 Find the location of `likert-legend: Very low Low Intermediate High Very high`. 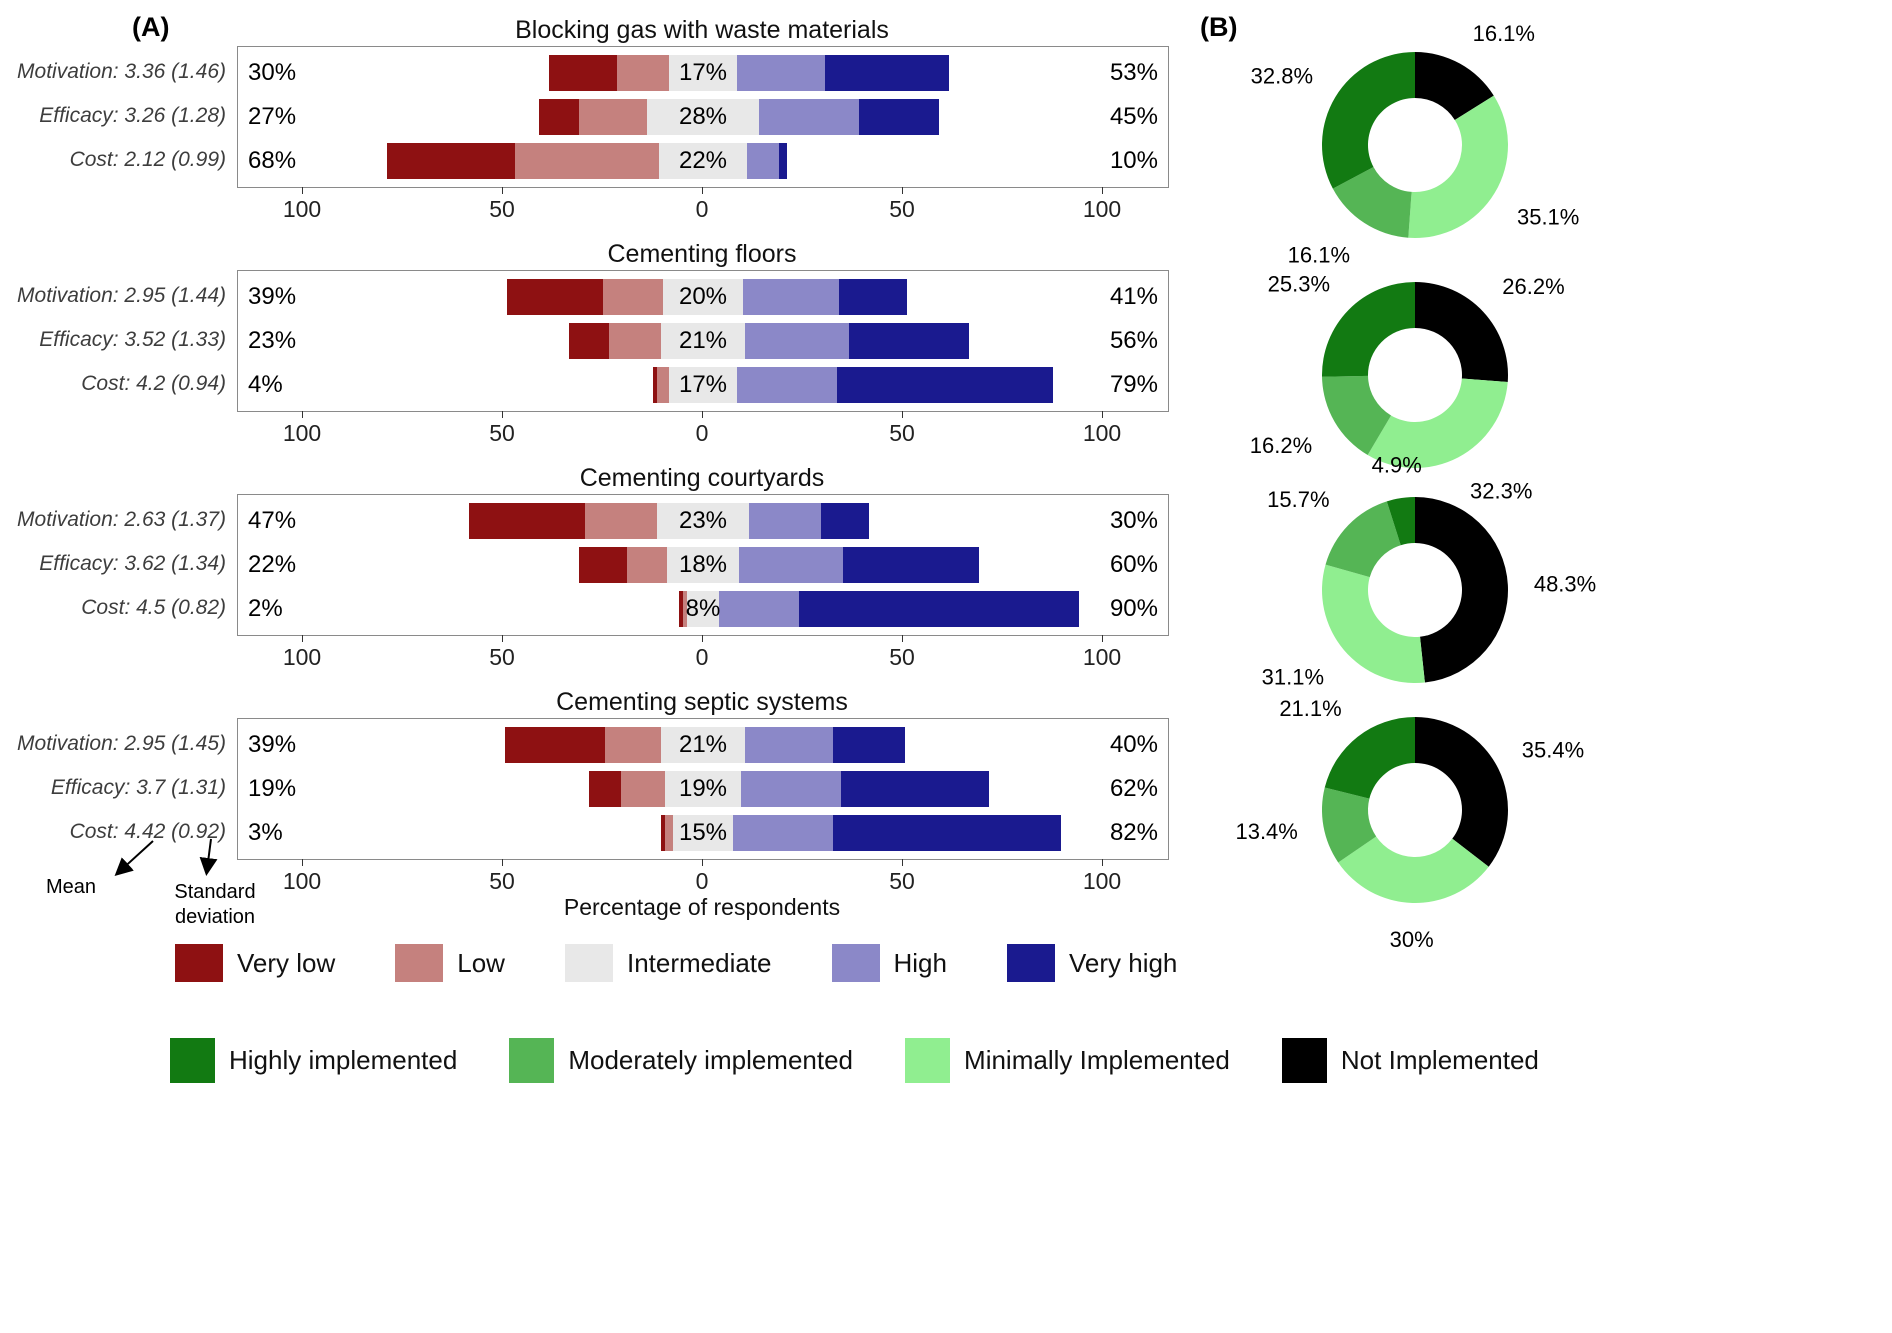

likert-legend: Very low Low Intermediate High Very high is located at coordinates (676, 963).